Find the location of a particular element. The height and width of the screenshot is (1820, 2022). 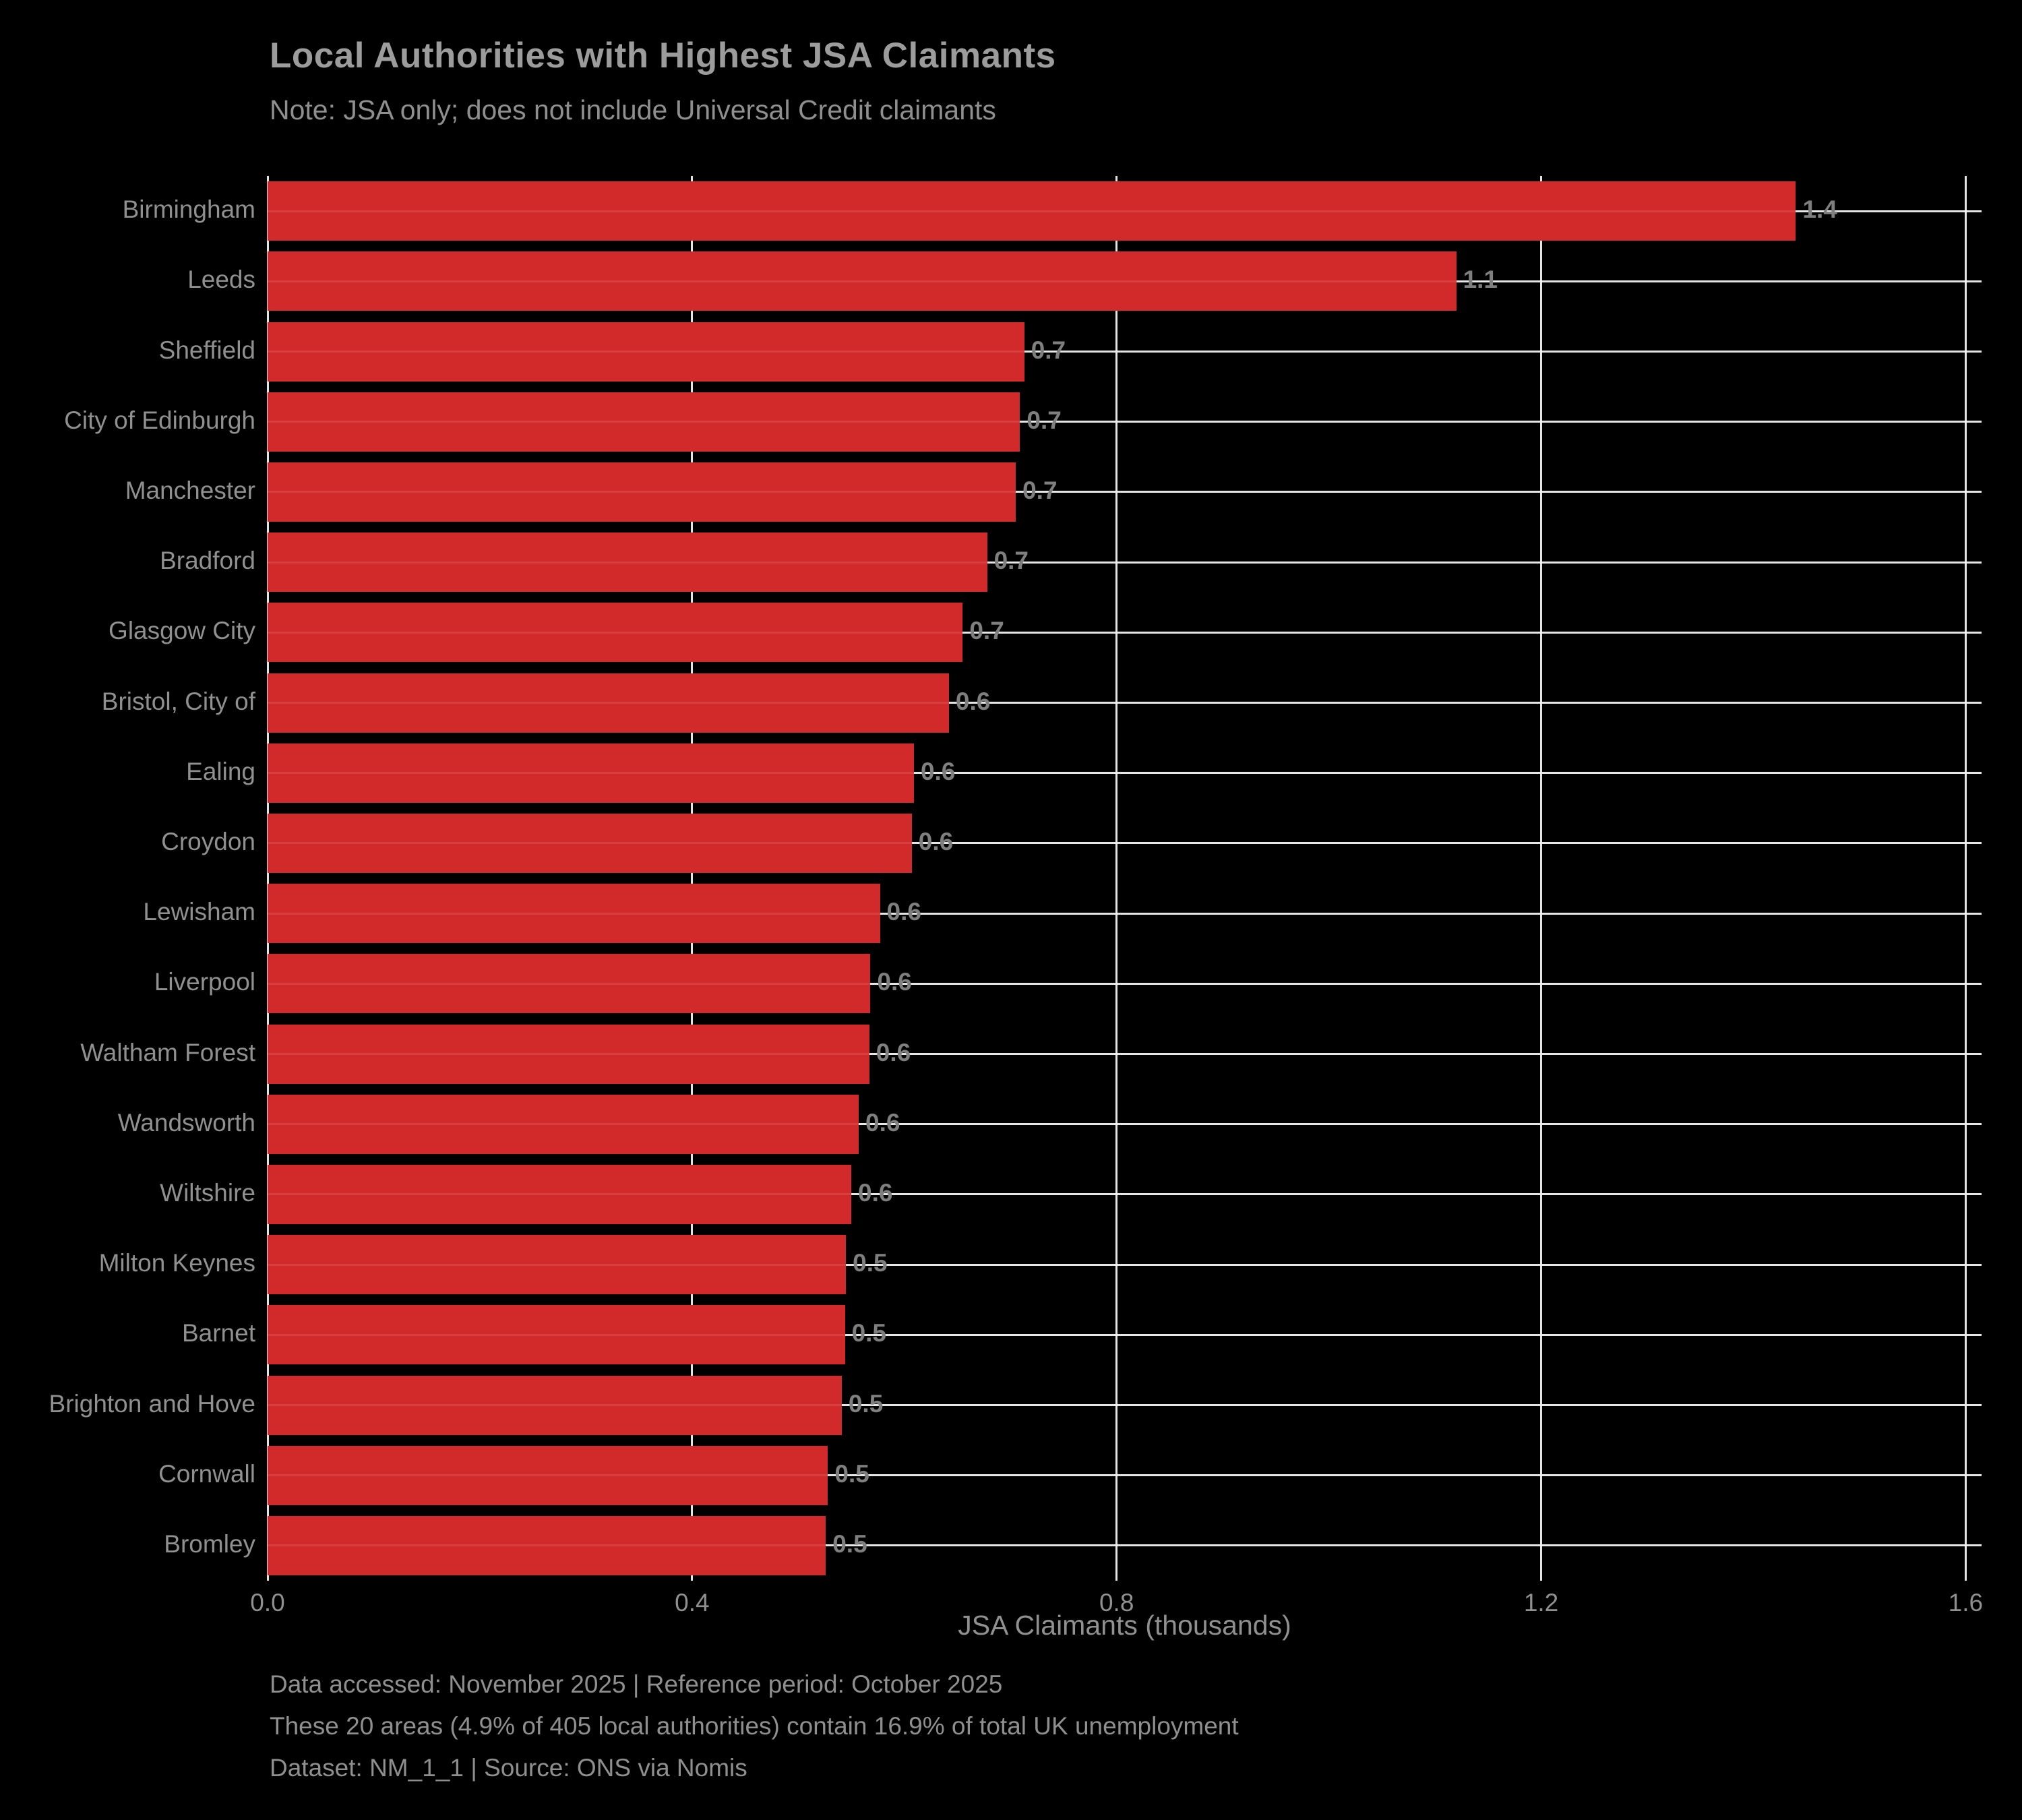

y-axis-label: Leeds is located at coordinates (221, 280).